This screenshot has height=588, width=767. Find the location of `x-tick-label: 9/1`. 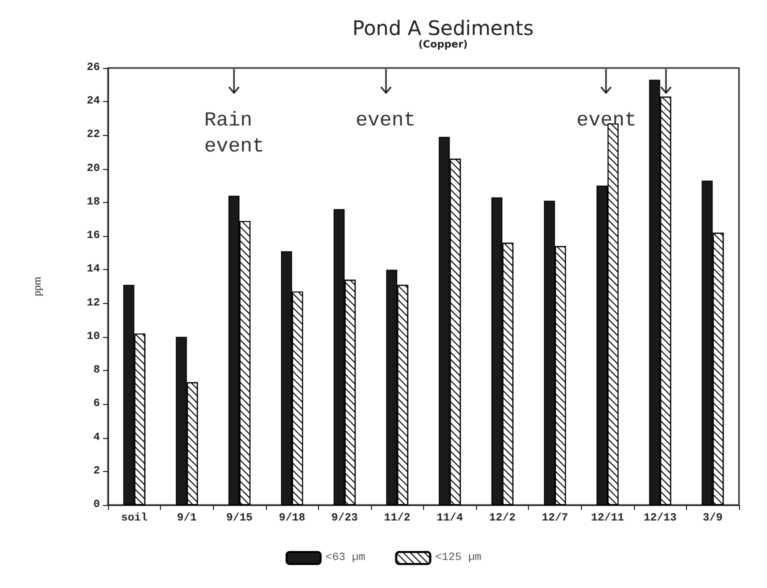

x-tick-label: 9/1 is located at coordinates (187, 518).